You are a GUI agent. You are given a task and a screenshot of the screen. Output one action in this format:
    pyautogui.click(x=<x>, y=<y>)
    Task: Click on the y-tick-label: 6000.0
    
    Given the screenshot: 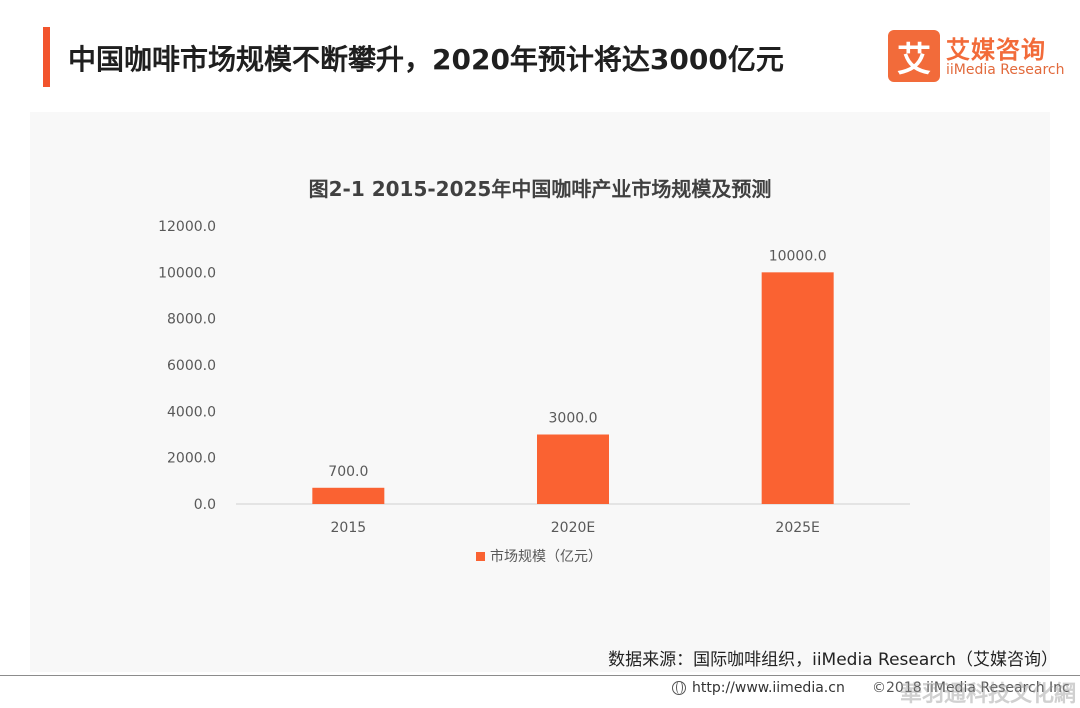 What is the action you would take?
    pyautogui.click(x=191, y=366)
    